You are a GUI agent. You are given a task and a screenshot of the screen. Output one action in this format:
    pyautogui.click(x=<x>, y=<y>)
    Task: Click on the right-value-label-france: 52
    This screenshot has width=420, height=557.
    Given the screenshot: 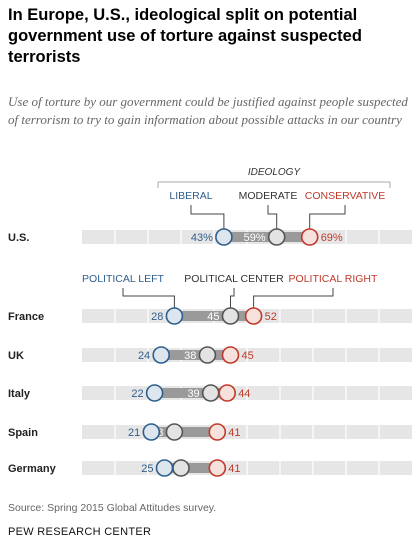 What is the action you would take?
    pyautogui.click(x=271, y=317)
    